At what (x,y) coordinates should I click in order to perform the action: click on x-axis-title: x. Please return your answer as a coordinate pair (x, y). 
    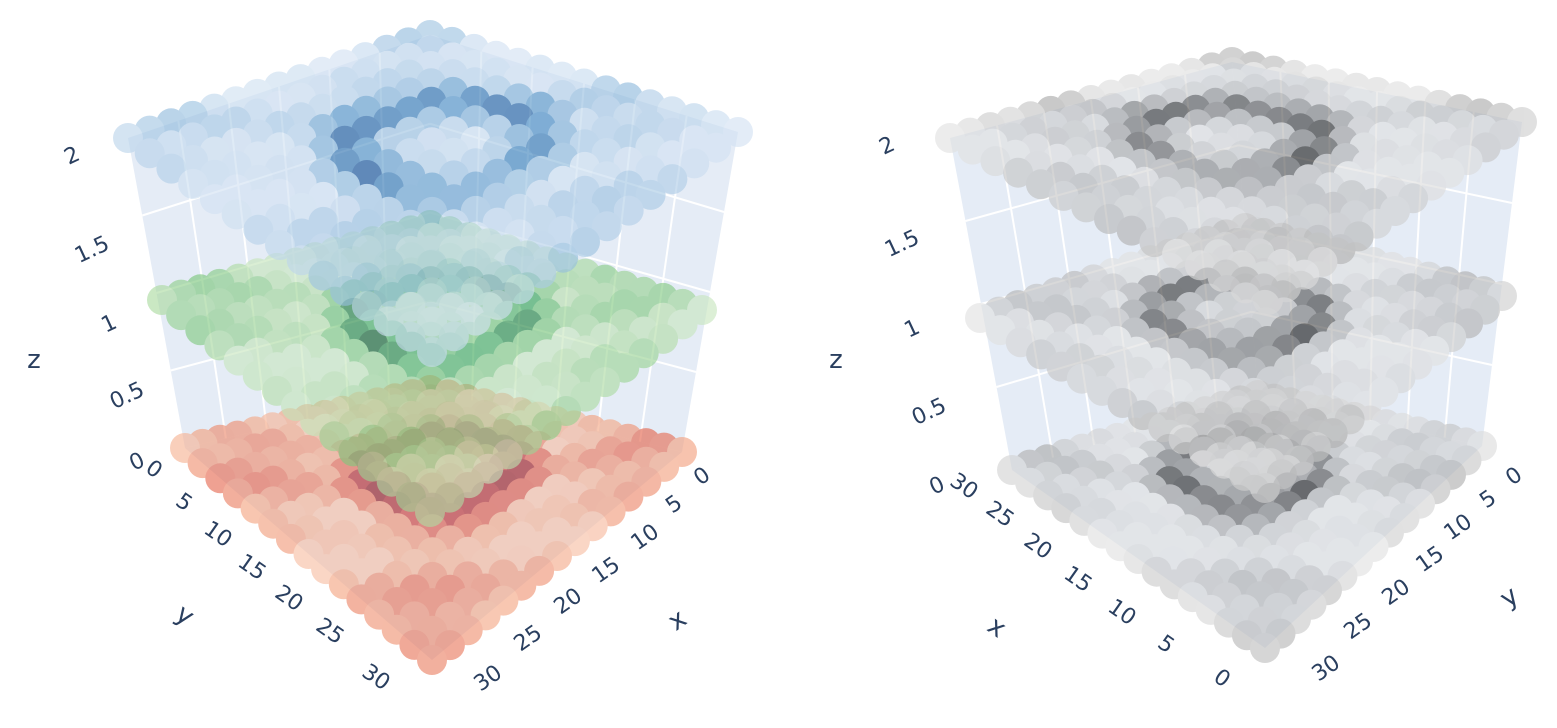
    Looking at the image, I should click on (997, 627).